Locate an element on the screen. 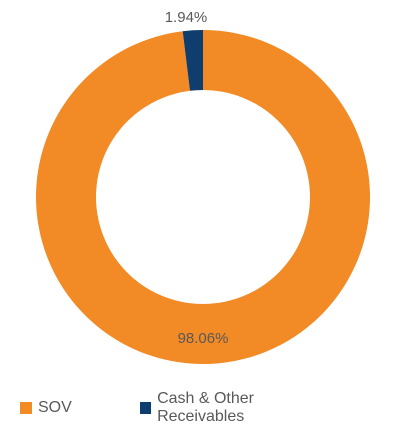 Image resolution: width=402 pixels, height=435 pixels. chart-legend: SOV Cash & Other Receivables is located at coordinates (211, 408).